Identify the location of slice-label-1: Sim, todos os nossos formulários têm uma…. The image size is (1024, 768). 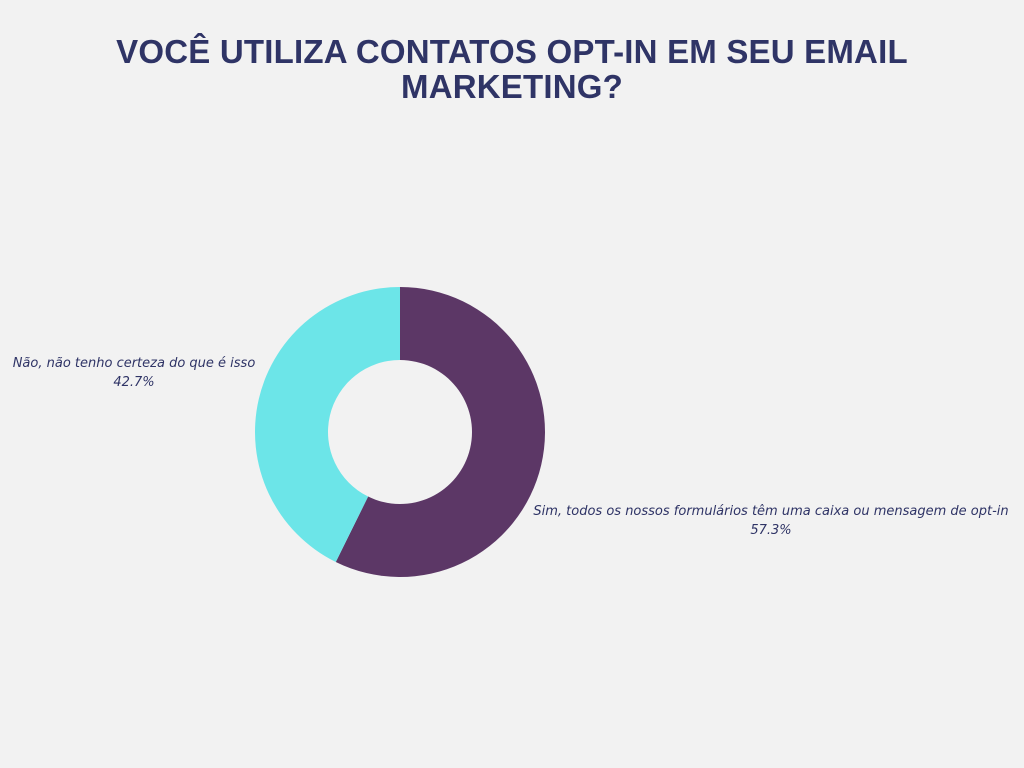
(770, 511).